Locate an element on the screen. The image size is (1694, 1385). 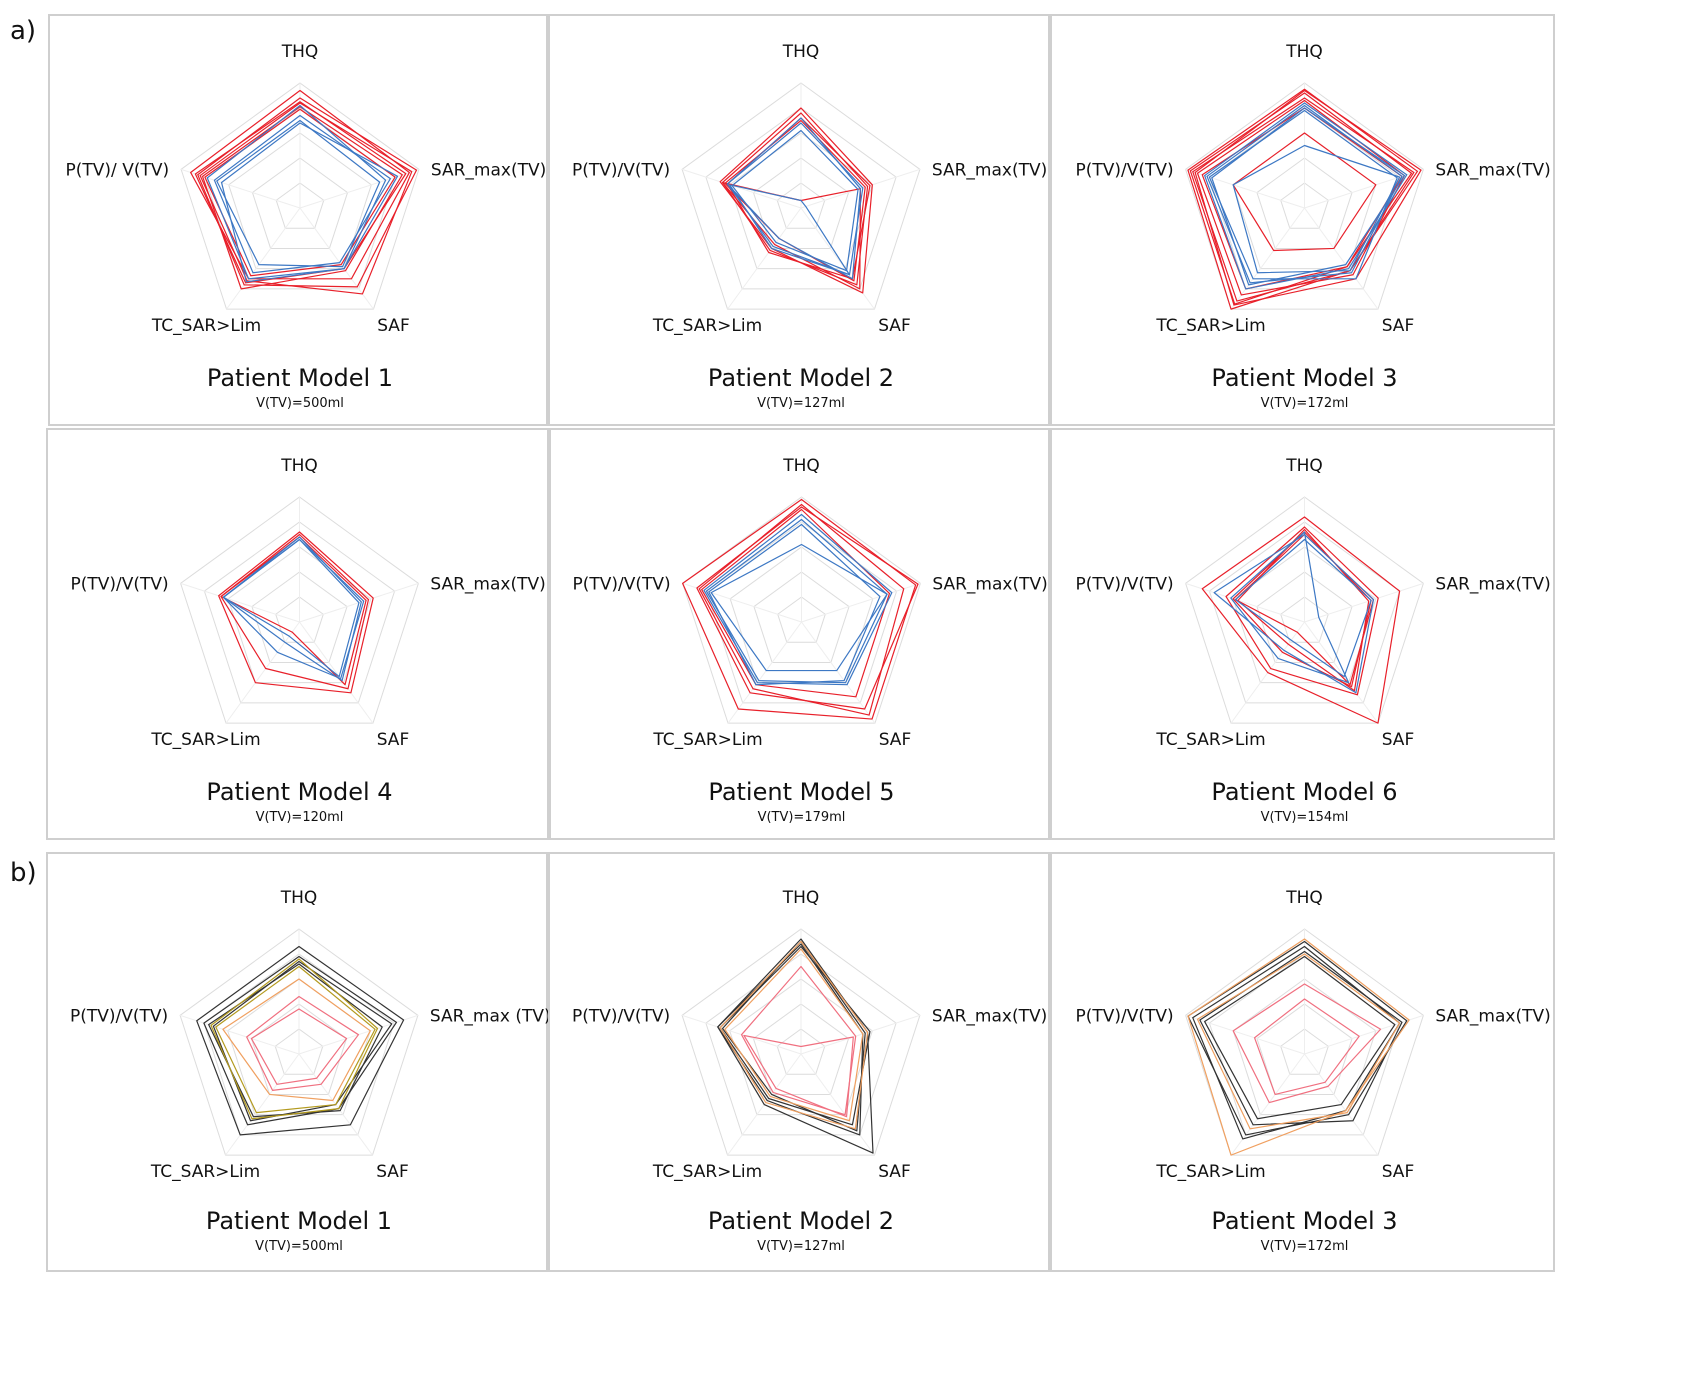
axis-label: SAR_max (TV) is located at coordinates (490, 1016).